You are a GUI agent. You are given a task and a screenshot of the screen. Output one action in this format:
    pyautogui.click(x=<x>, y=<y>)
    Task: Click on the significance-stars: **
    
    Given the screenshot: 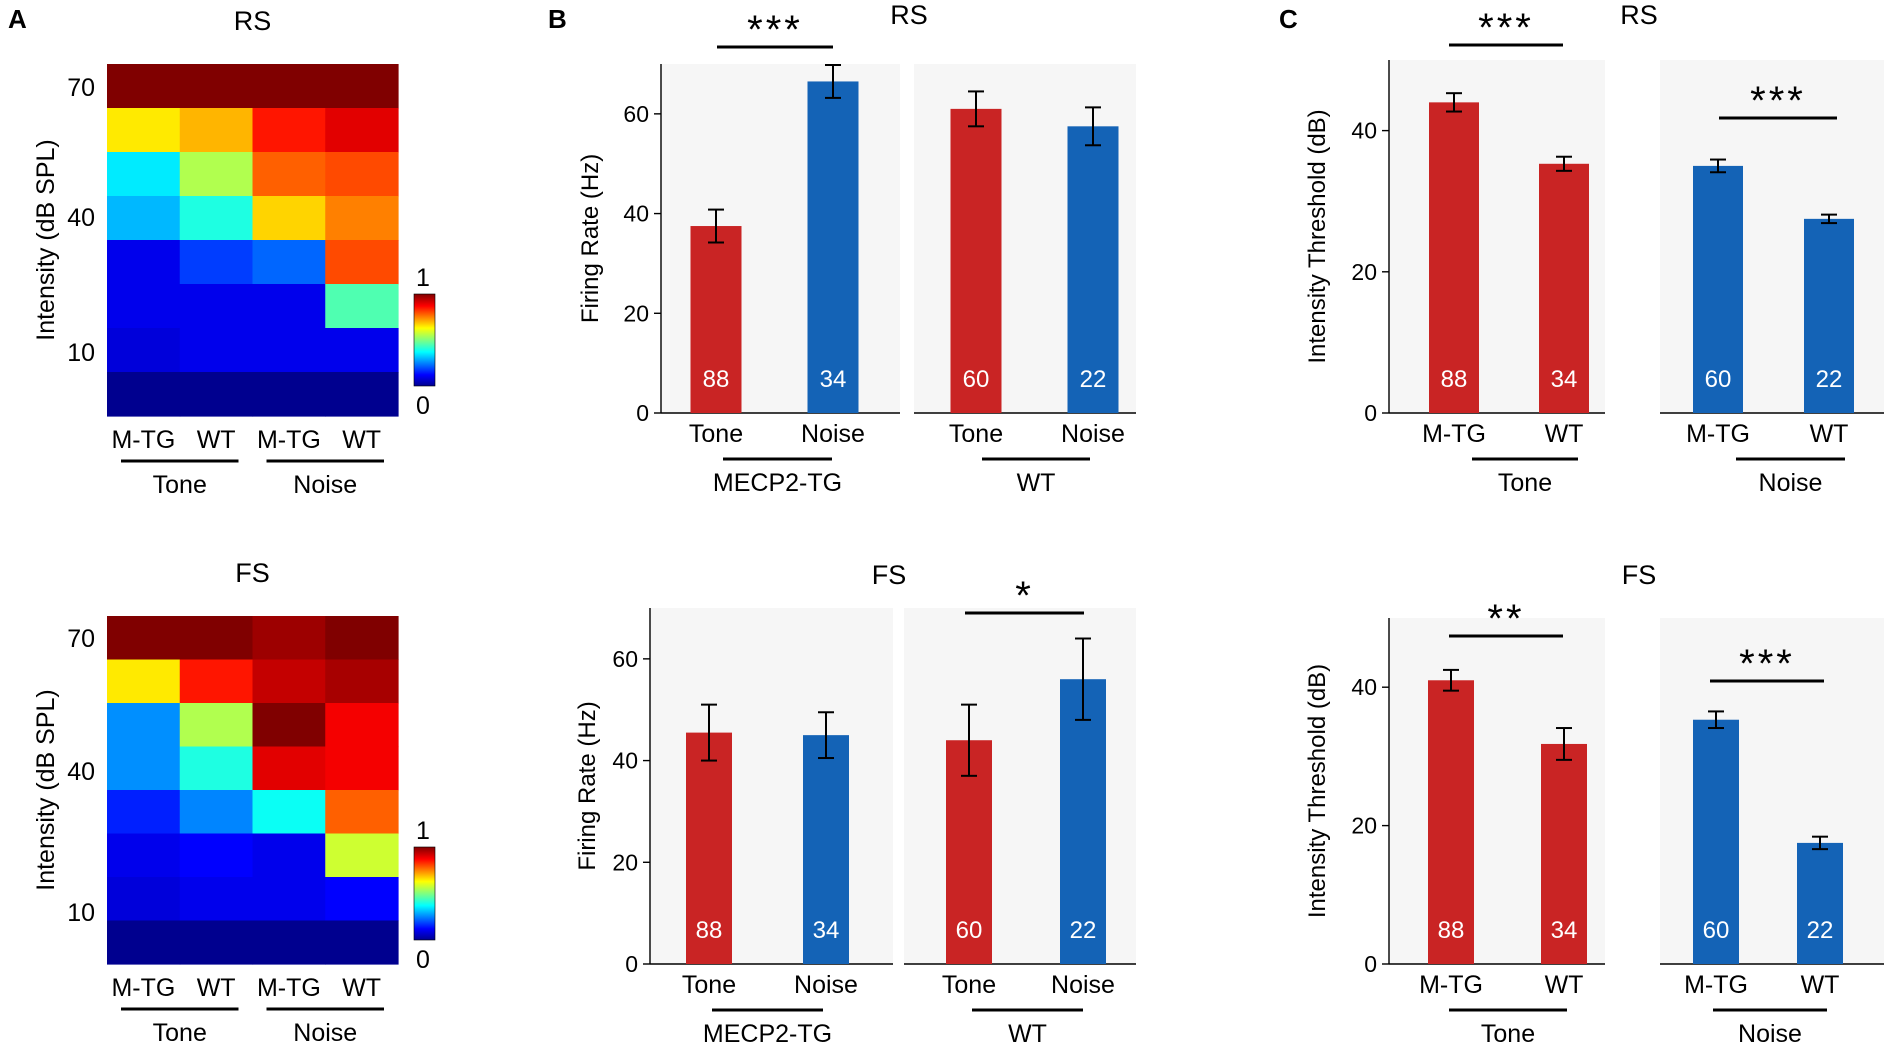 What is the action you would take?
    pyautogui.click(x=1505, y=619)
    